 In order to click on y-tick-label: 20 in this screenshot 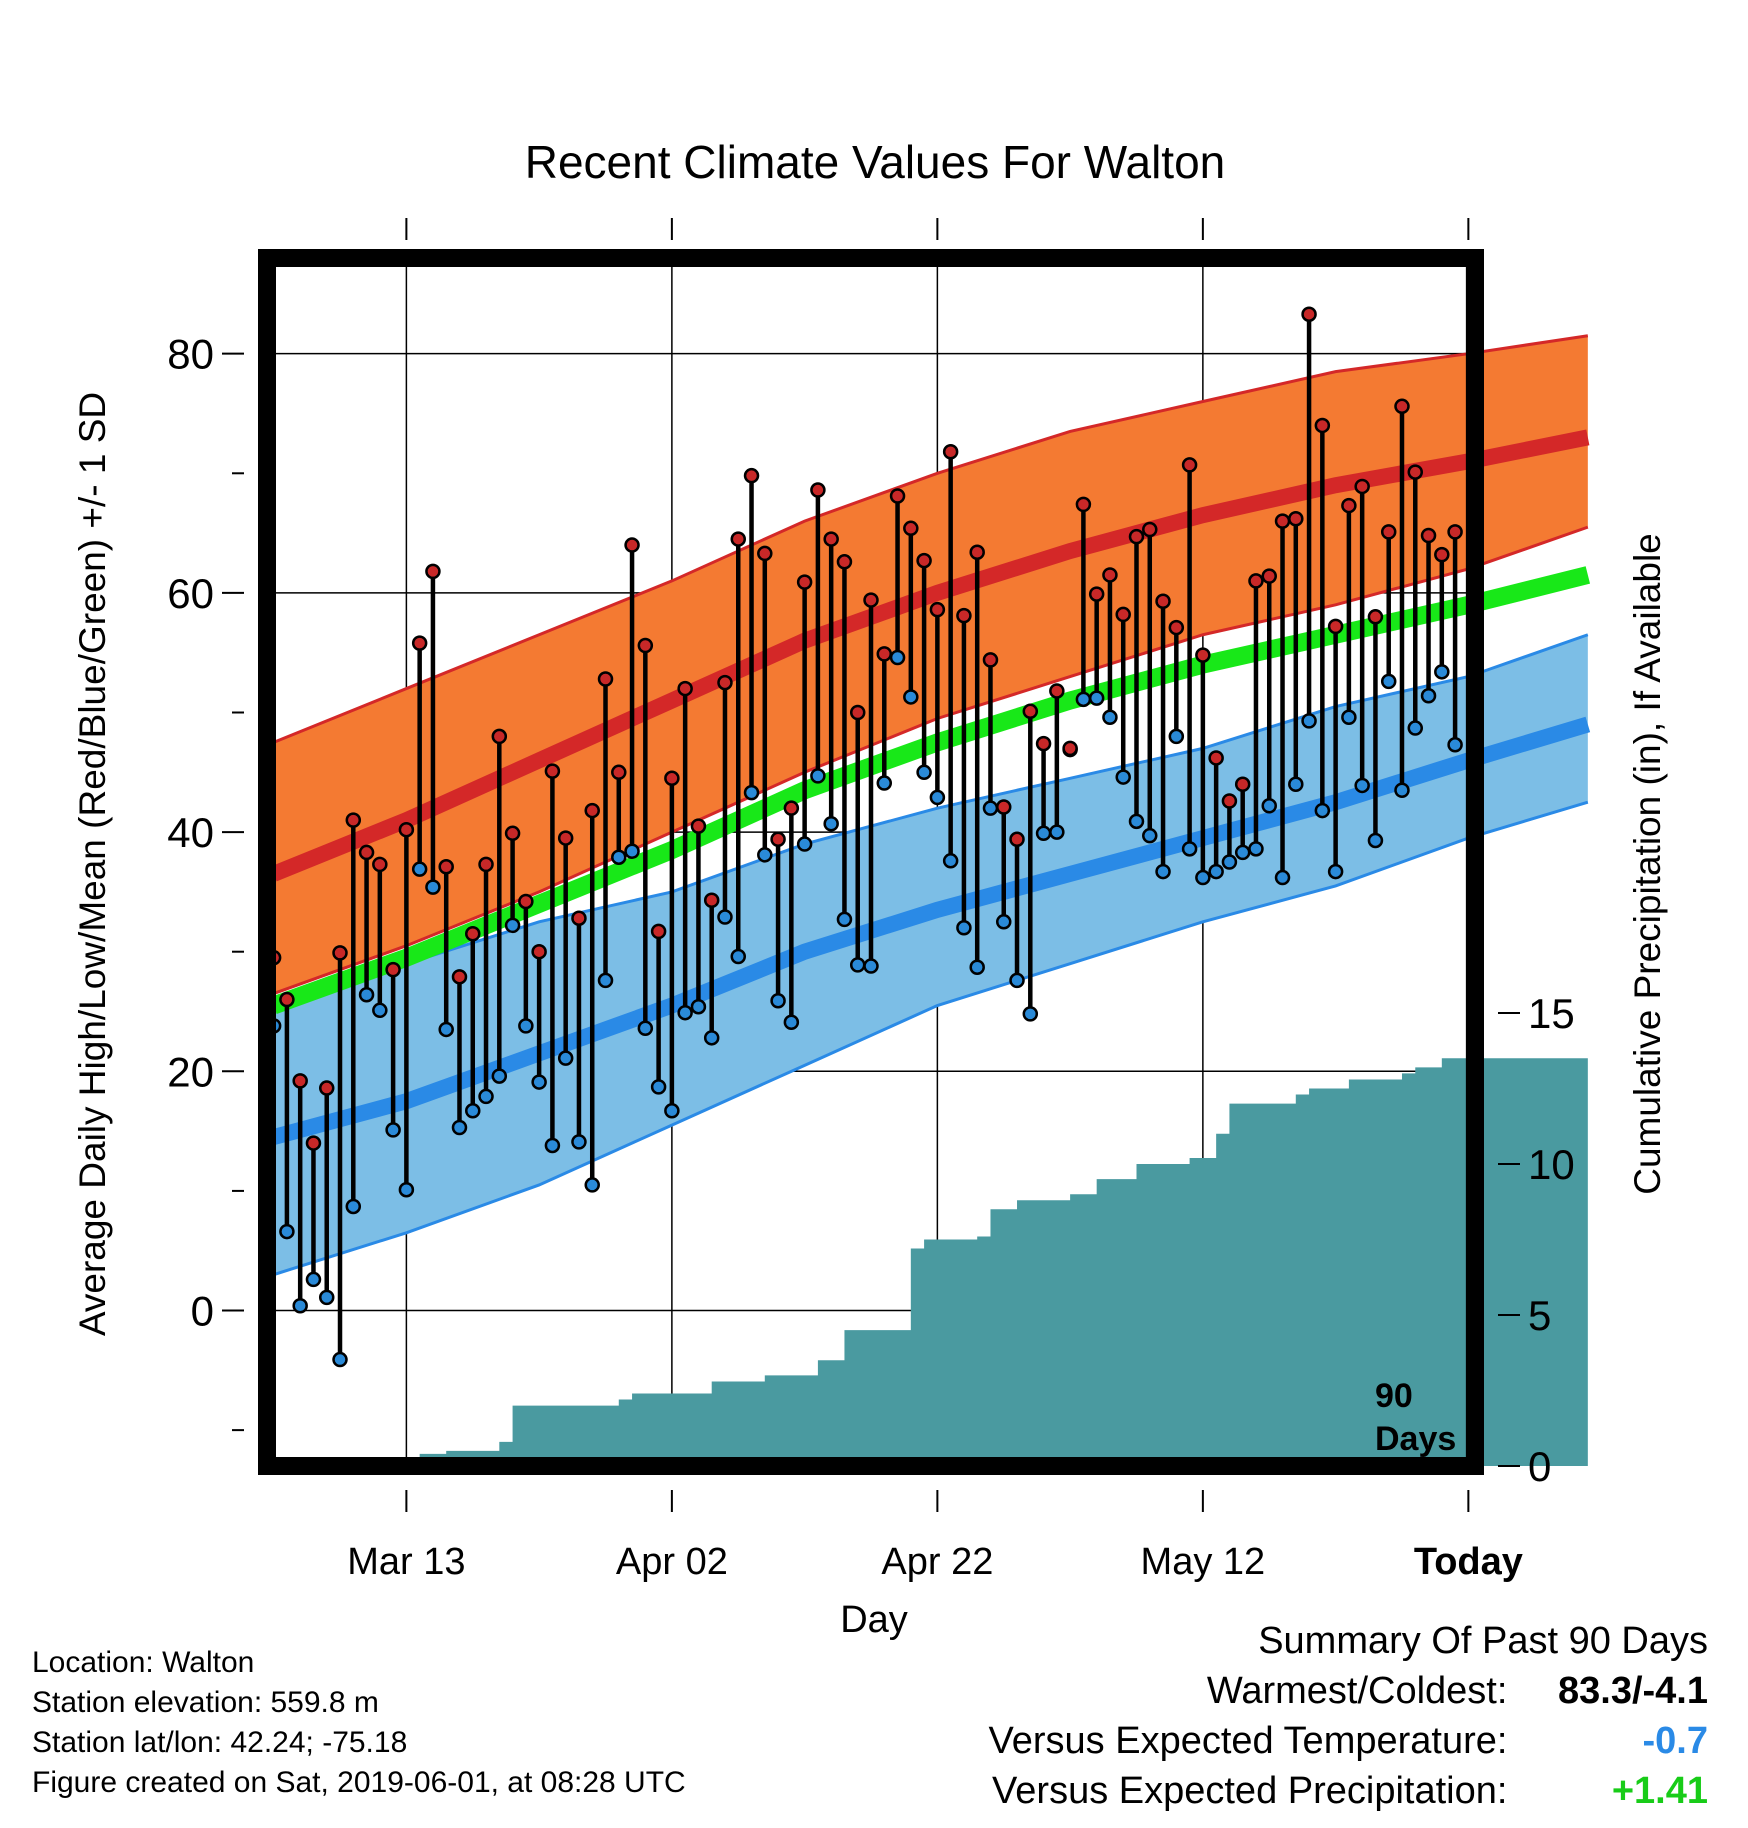, I will do `click(190, 1071)`.